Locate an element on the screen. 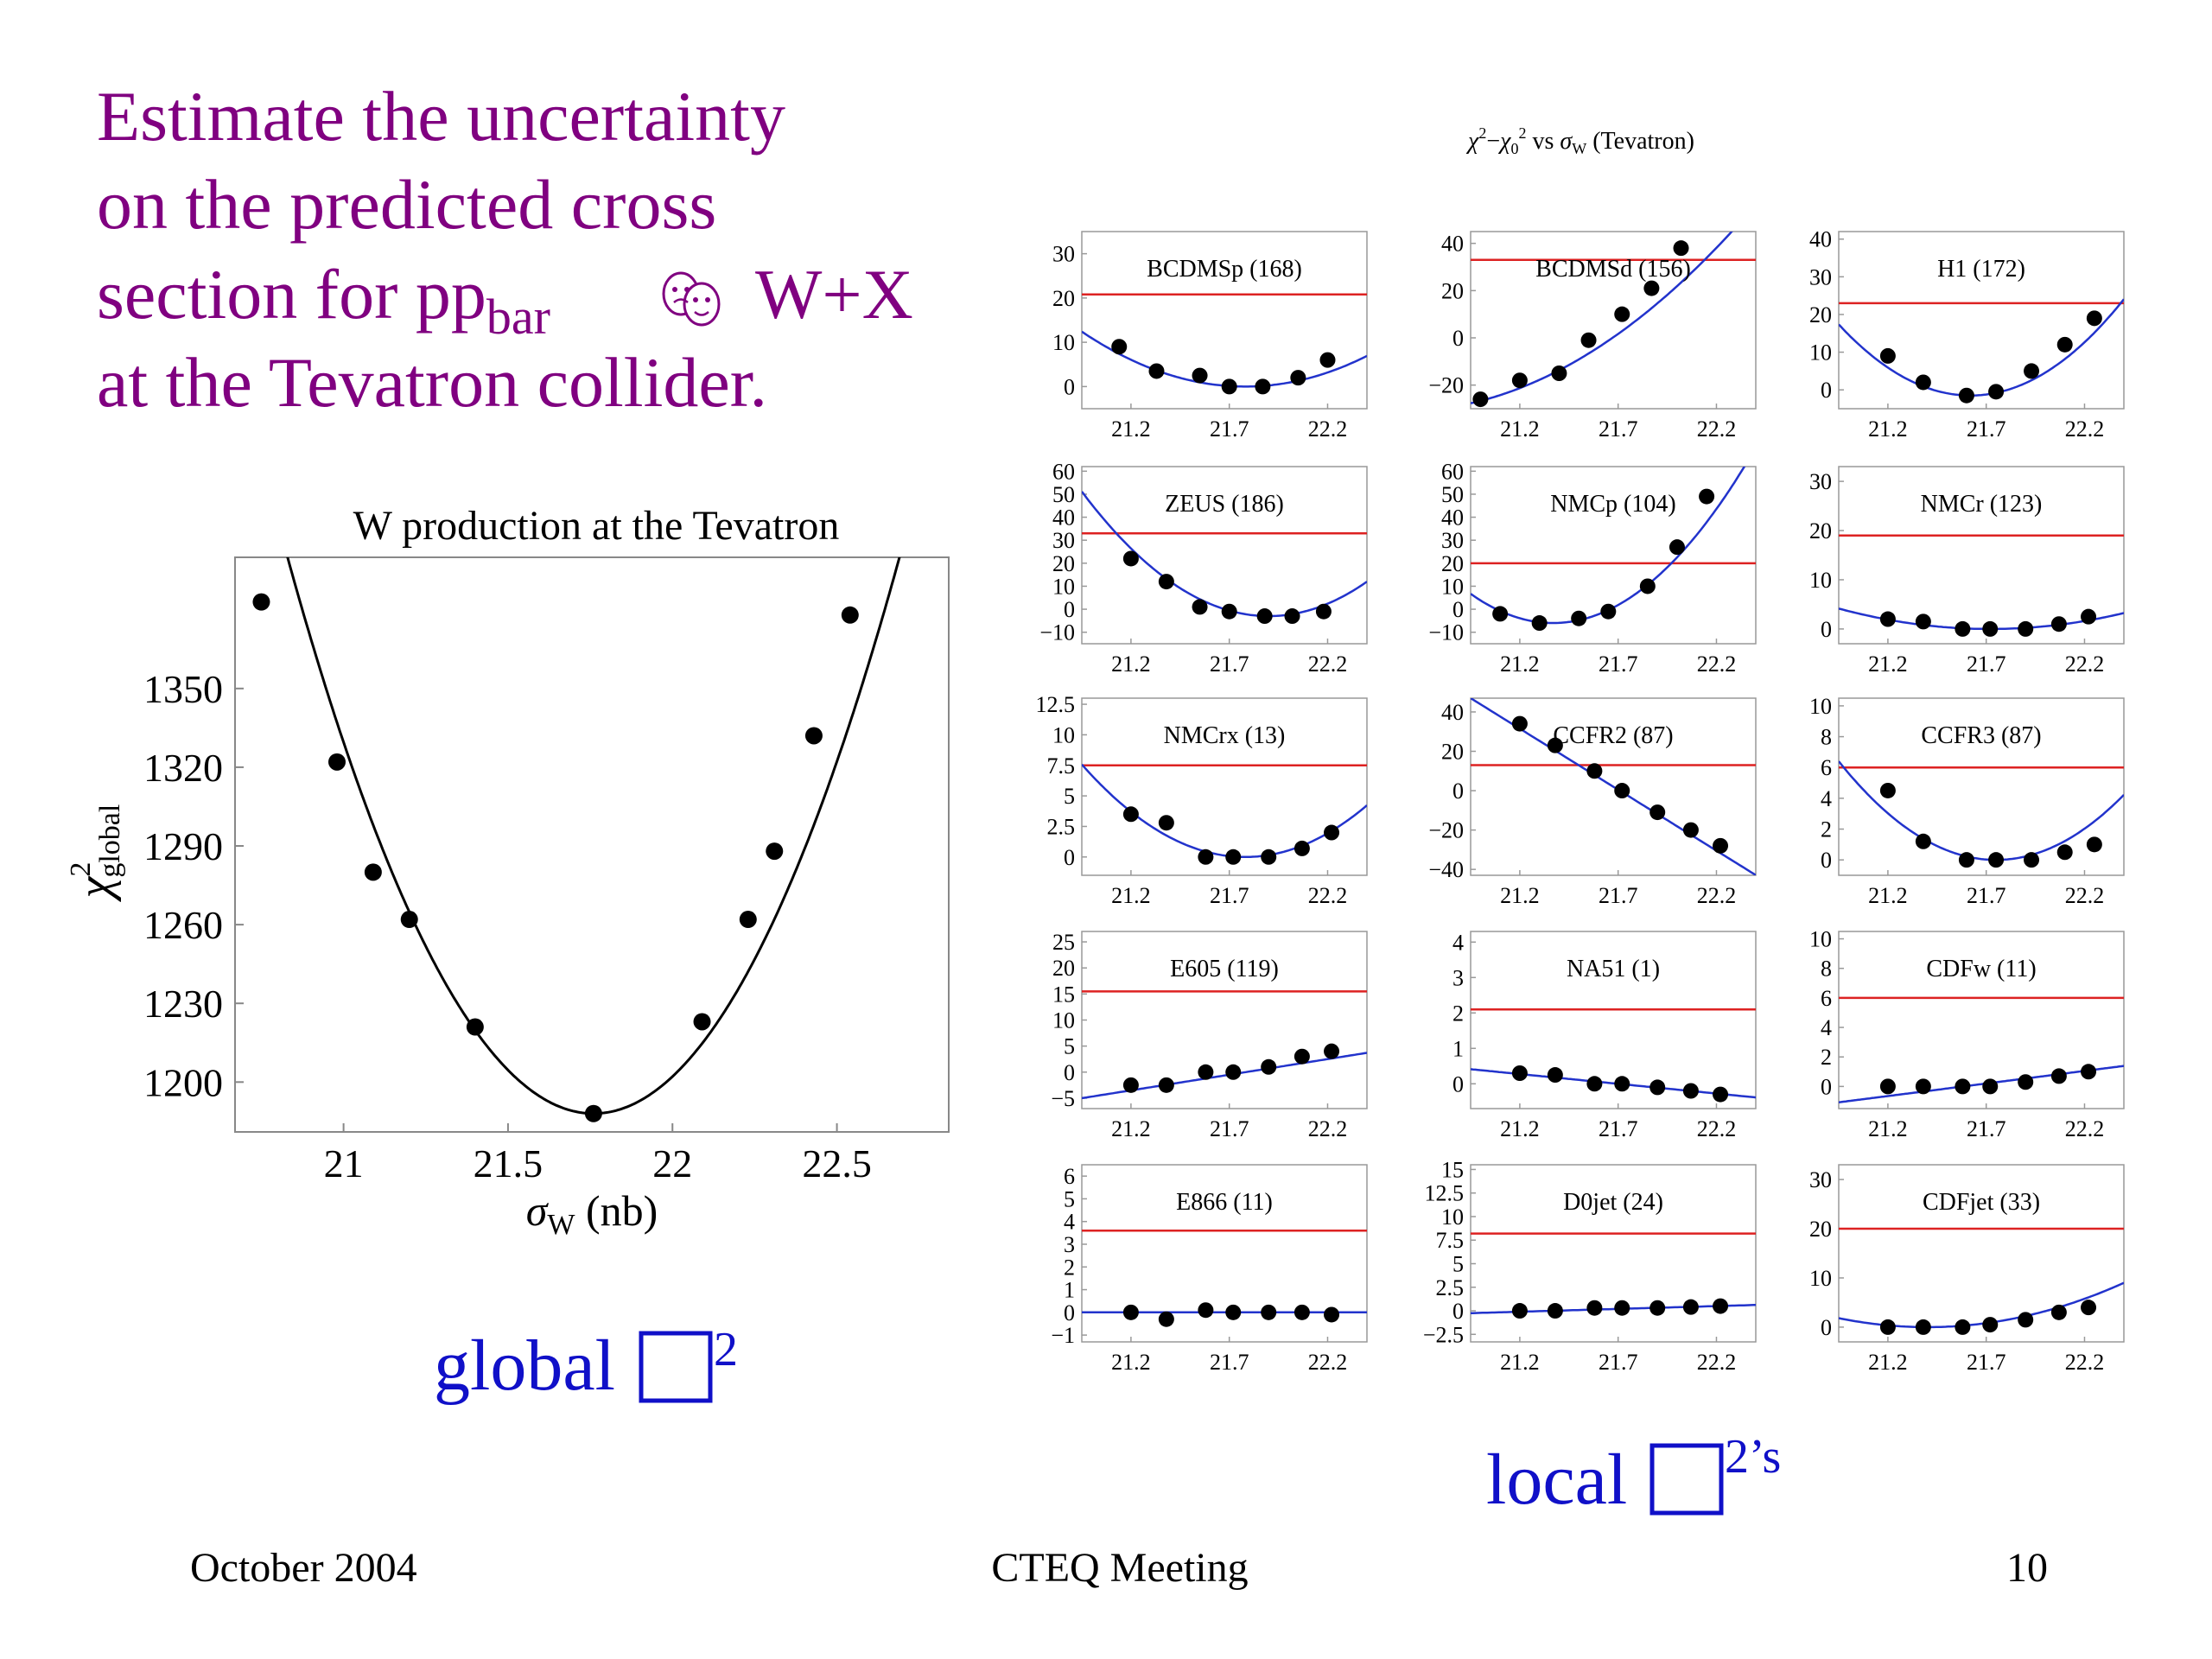  panel-y-tick-label: 1 is located at coordinates (1069, 1290).